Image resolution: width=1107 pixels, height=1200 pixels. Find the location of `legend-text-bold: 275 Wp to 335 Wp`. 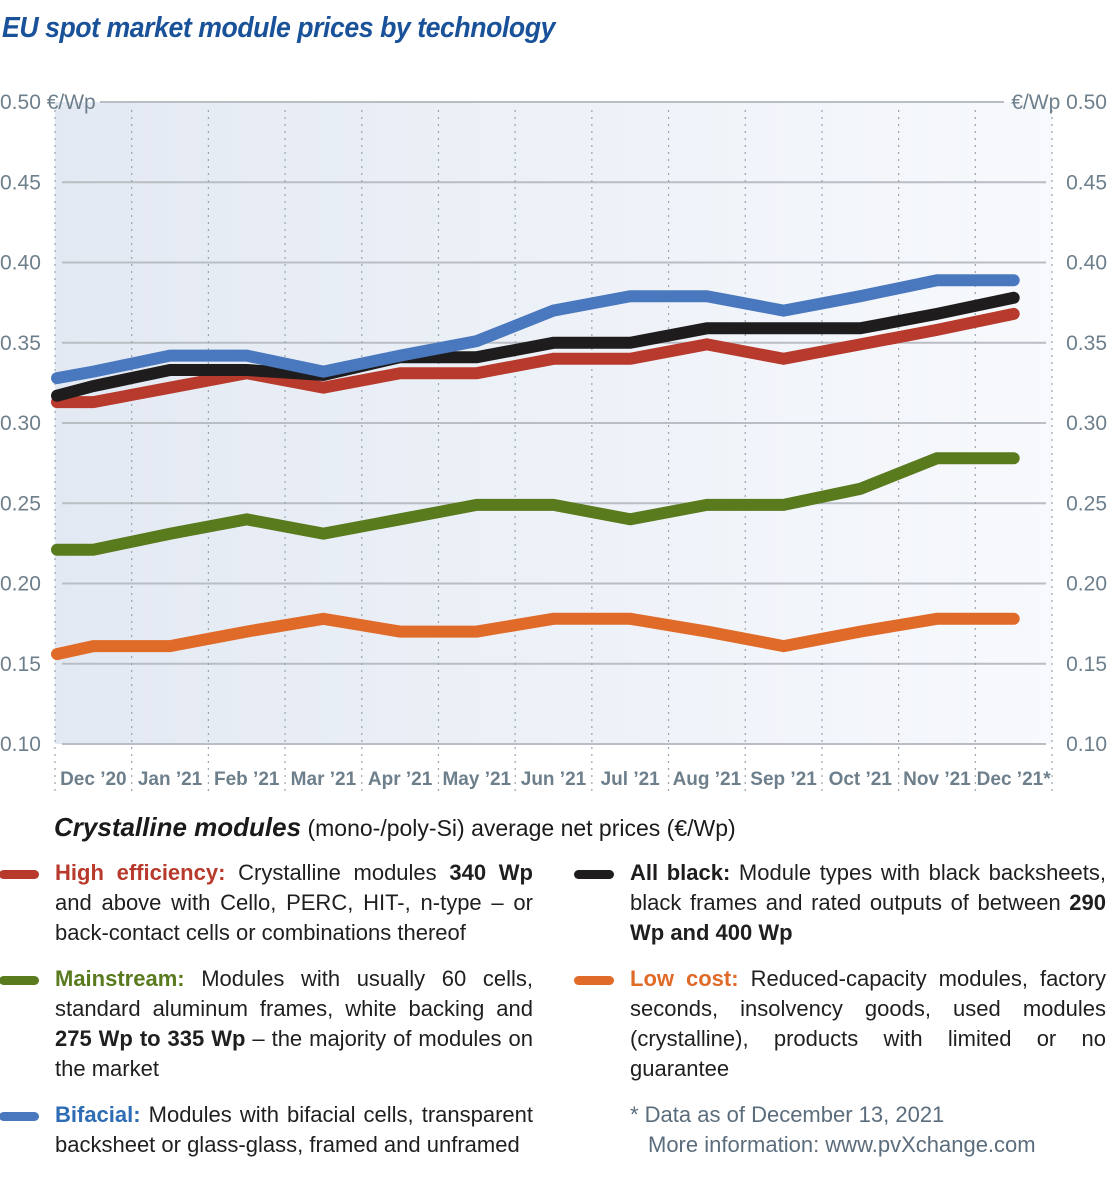

legend-text-bold: 275 Wp to 335 Wp is located at coordinates (150, 1038).